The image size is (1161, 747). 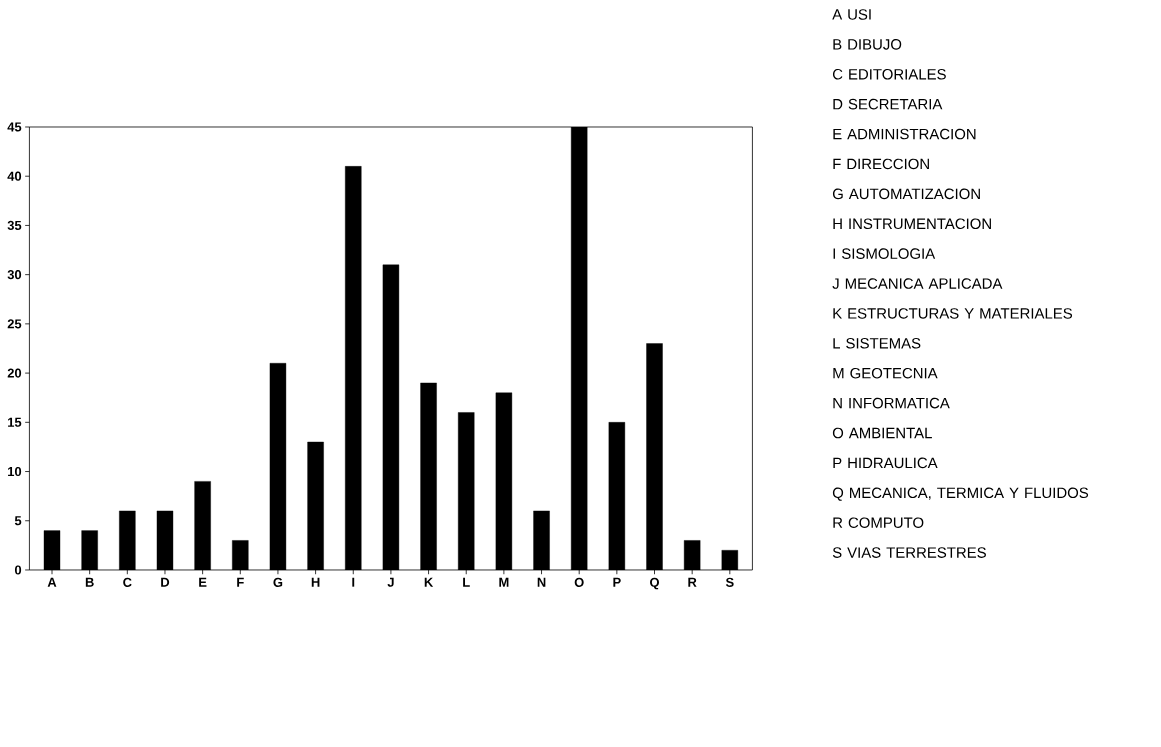 What do you see at coordinates (278, 582) in the screenshot?
I see `x-tick-label: G` at bounding box center [278, 582].